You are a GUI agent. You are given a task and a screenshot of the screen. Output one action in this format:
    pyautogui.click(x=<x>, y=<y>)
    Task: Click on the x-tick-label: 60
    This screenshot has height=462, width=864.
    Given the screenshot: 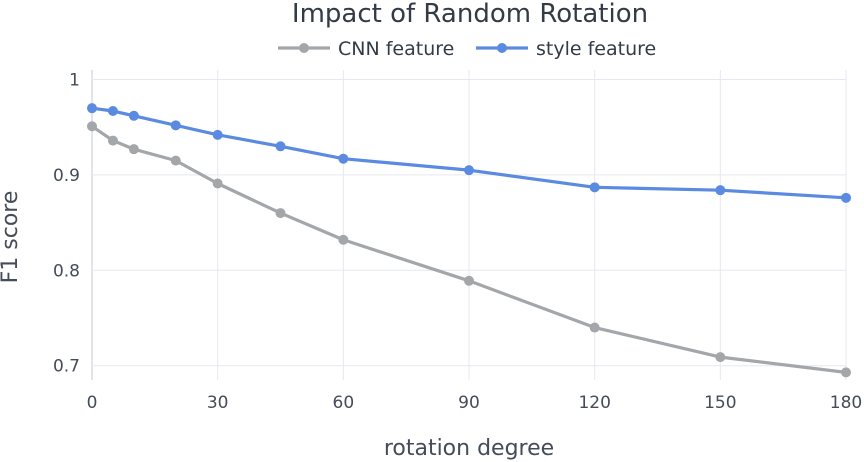 What is the action you would take?
    pyautogui.click(x=344, y=403)
    